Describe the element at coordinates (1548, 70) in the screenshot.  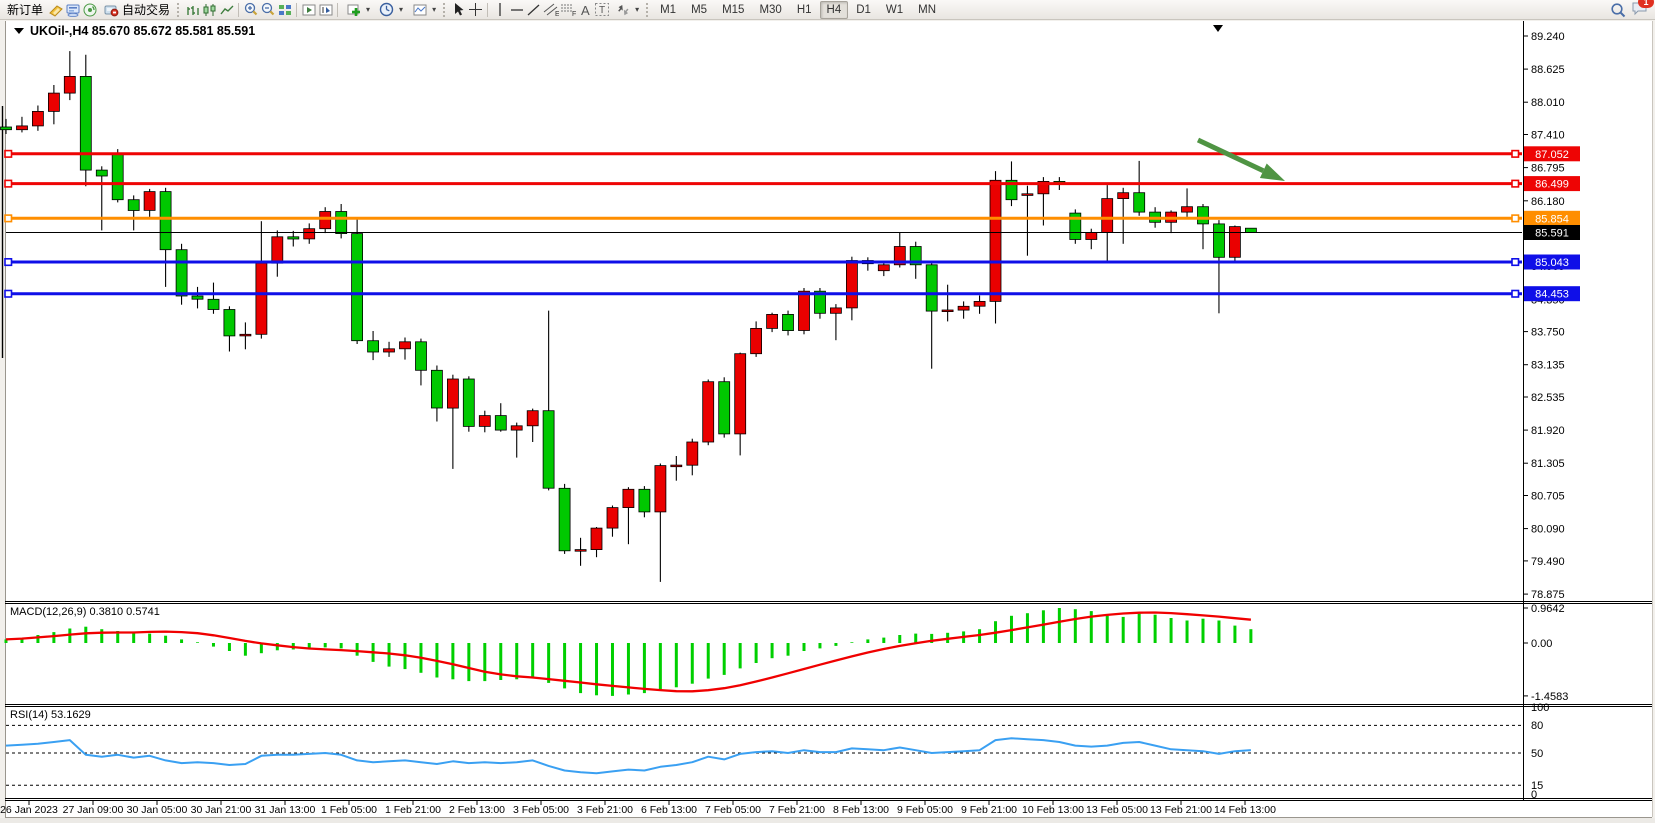
I see `svg-text: 88.625` at that location.